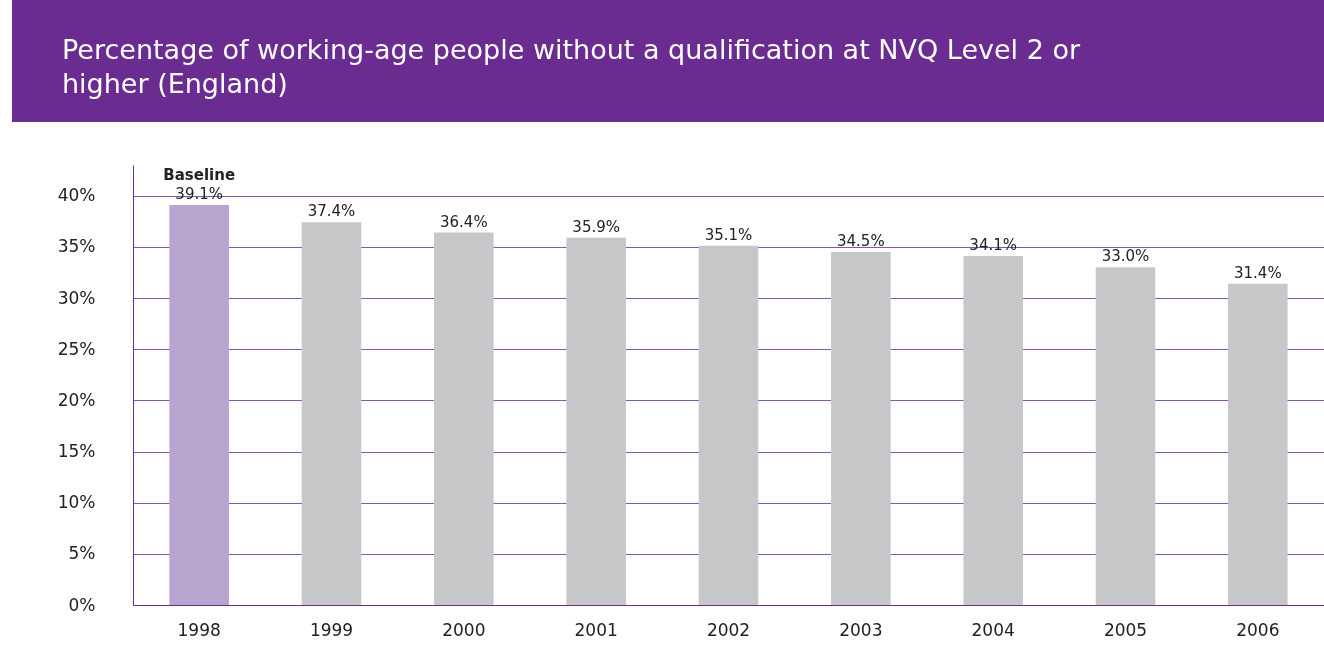 The width and height of the screenshot is (1324, 652). Describe the element at coordinates (76, 502) in the screenshot. I see `y-tick-label: 10%` at that location.